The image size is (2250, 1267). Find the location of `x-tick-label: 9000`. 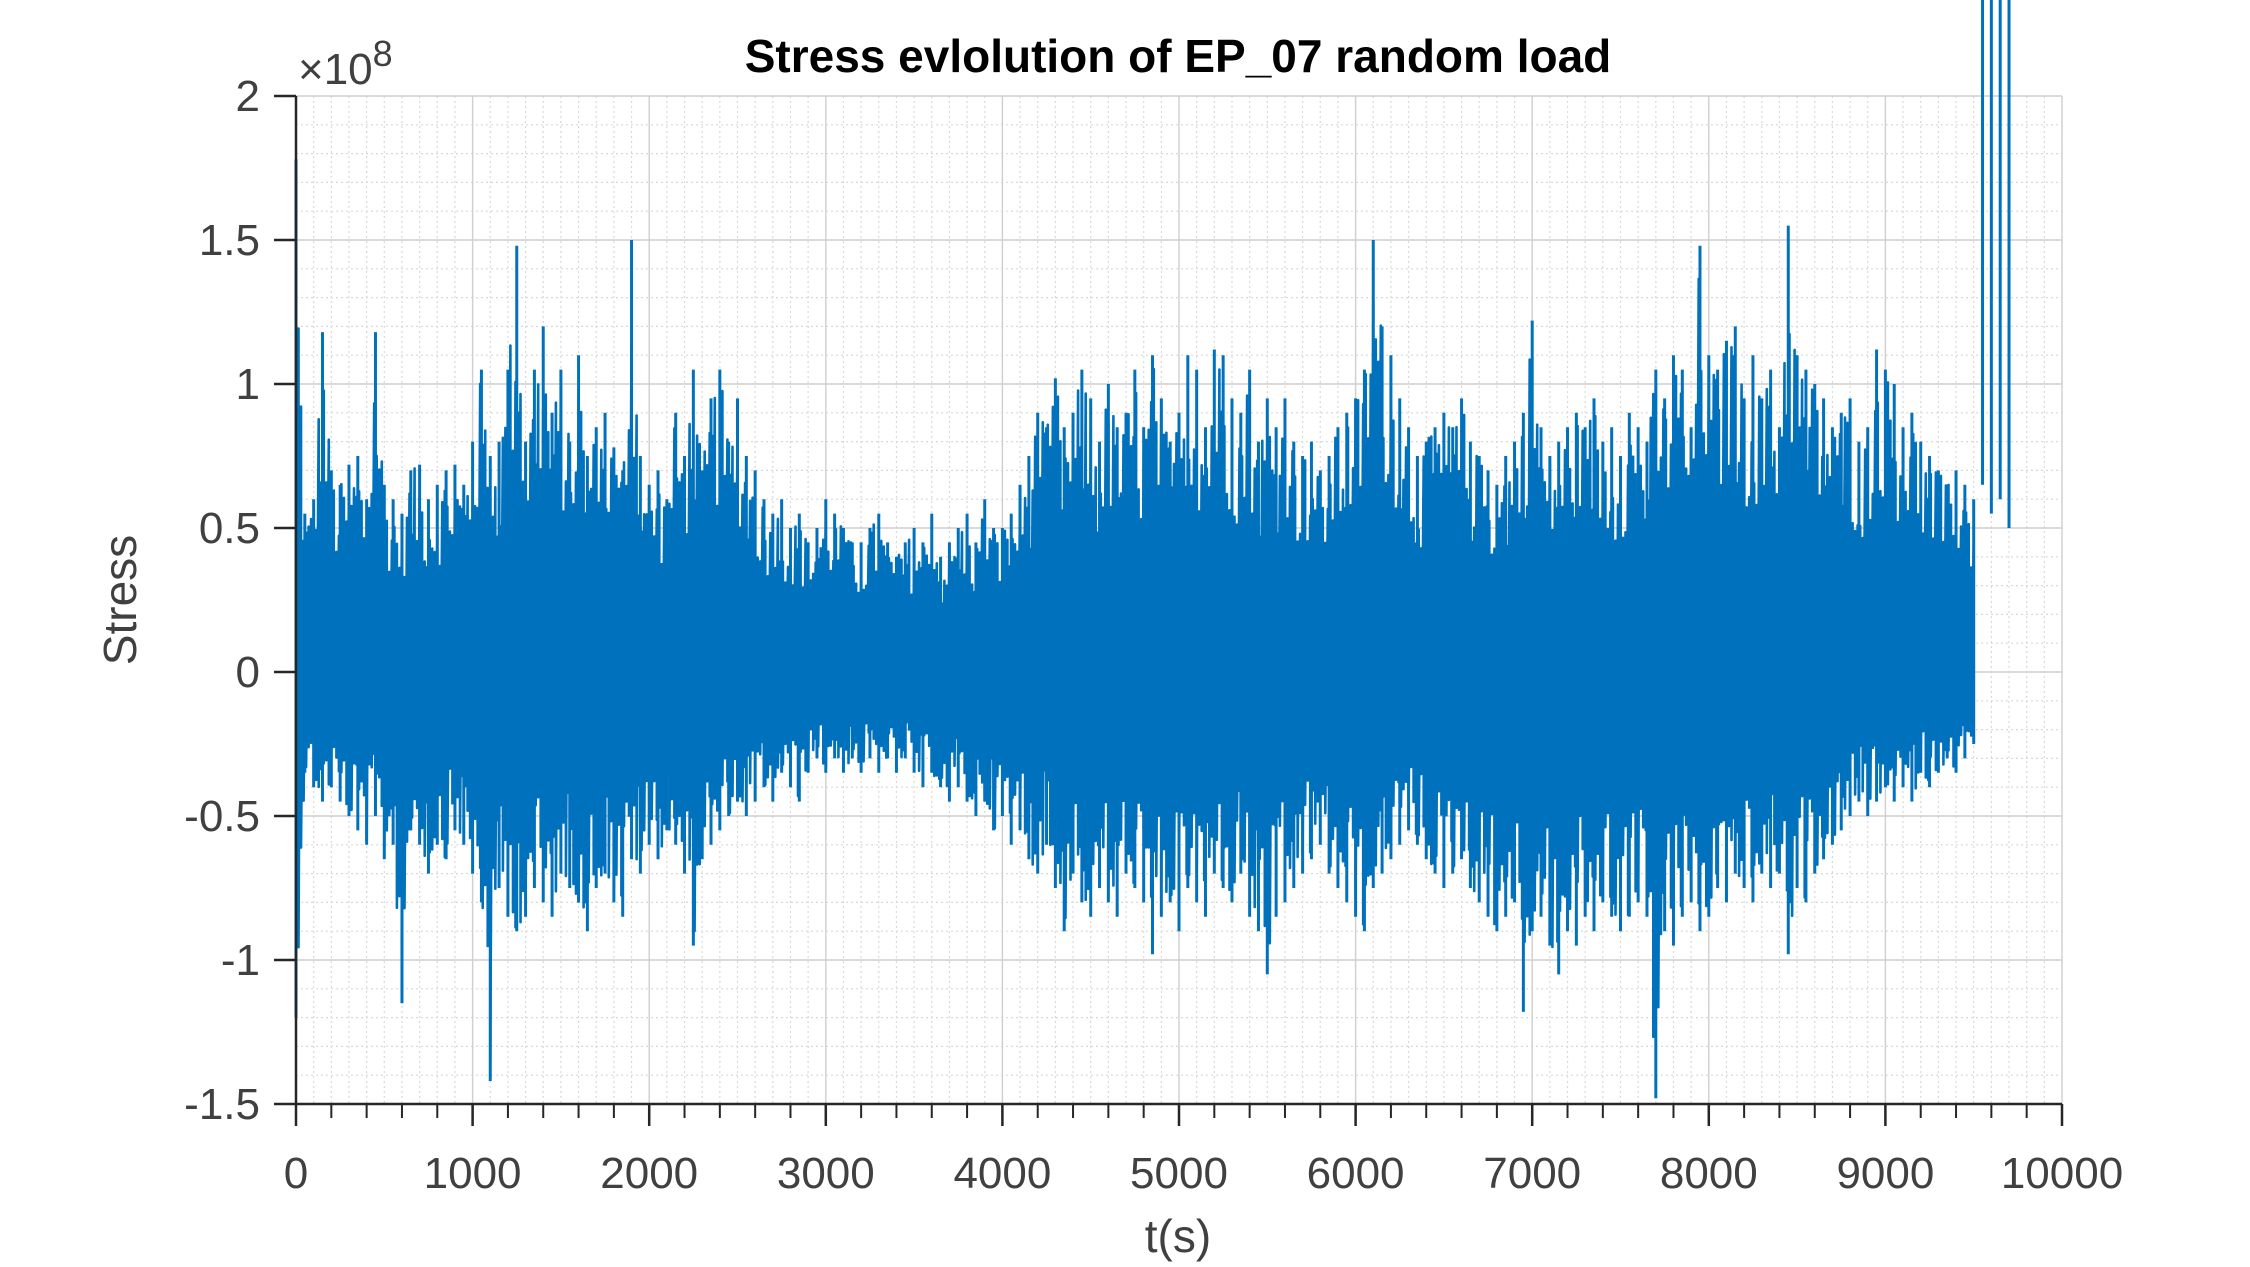

x-tick-label: 9000 is located at coordinates (1885, 1173).